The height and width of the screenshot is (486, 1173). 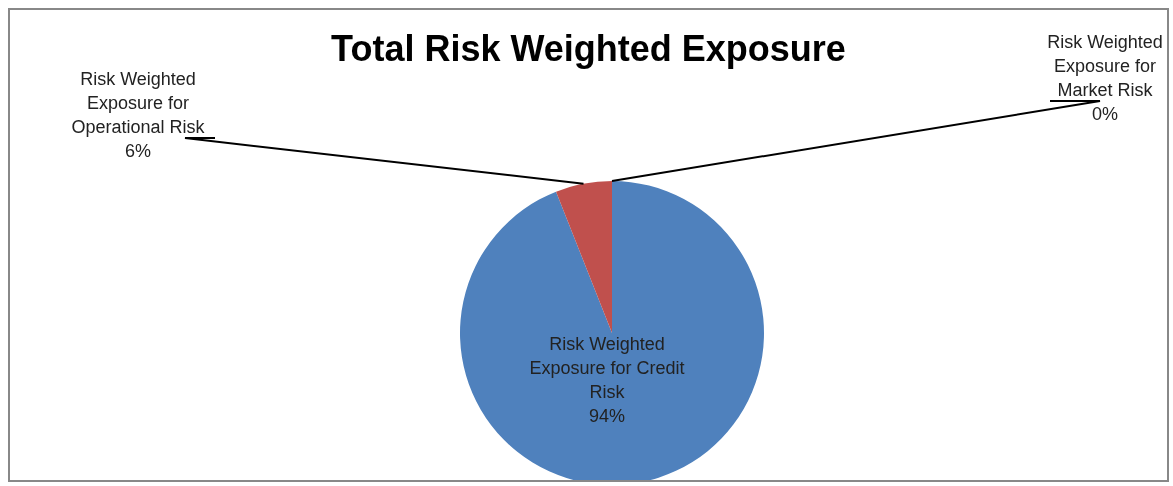 I want to click on slice-label: Risk Weighted Exposure for Operational Risk, so click(x=138, y=103).